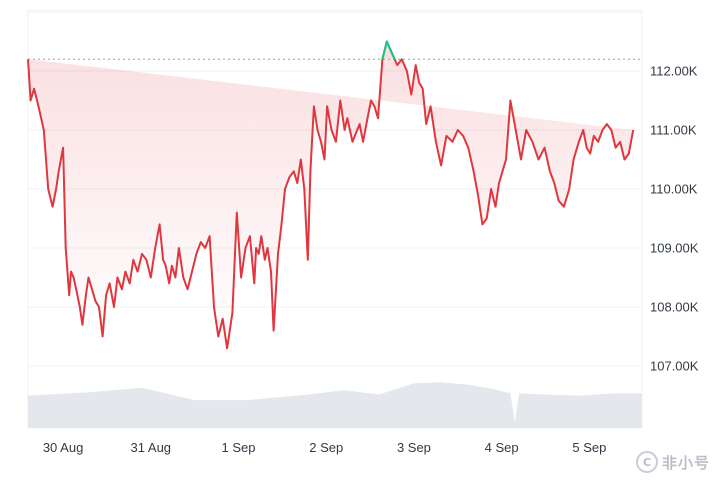 The height and width of the screenshot is (480, 720). I want to click on watermark-text: 非小号, so click(685, 462).